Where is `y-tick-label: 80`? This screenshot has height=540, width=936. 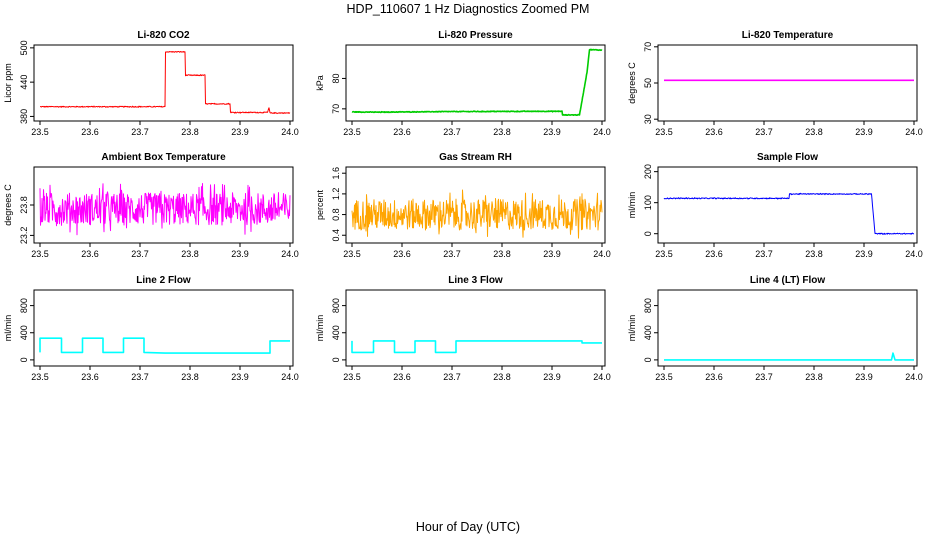
y-tick-label: 80 is located at coordinates (336, 78).